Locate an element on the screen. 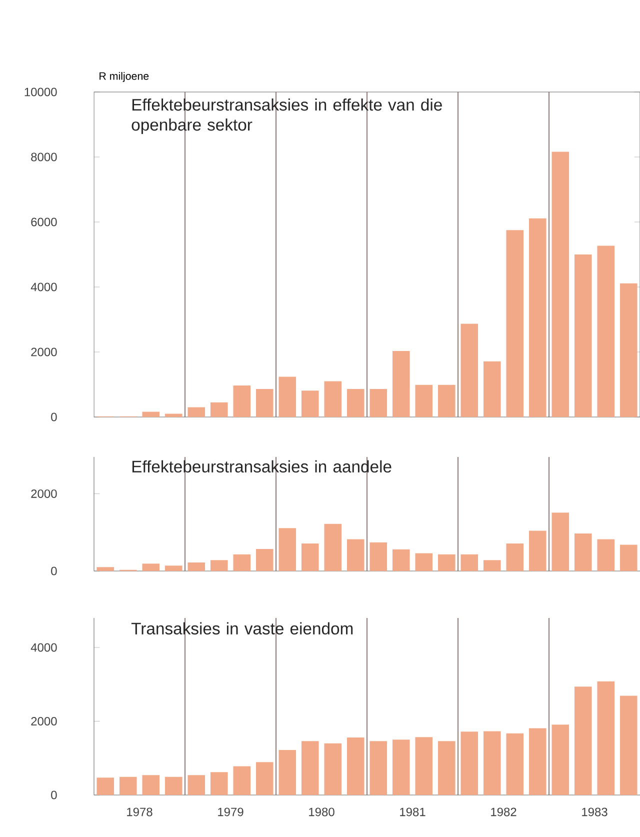 Image resolution: width=640 pixels, height=837 pixels. y-tick-label: 10000 is located at coordinates (40, 92).